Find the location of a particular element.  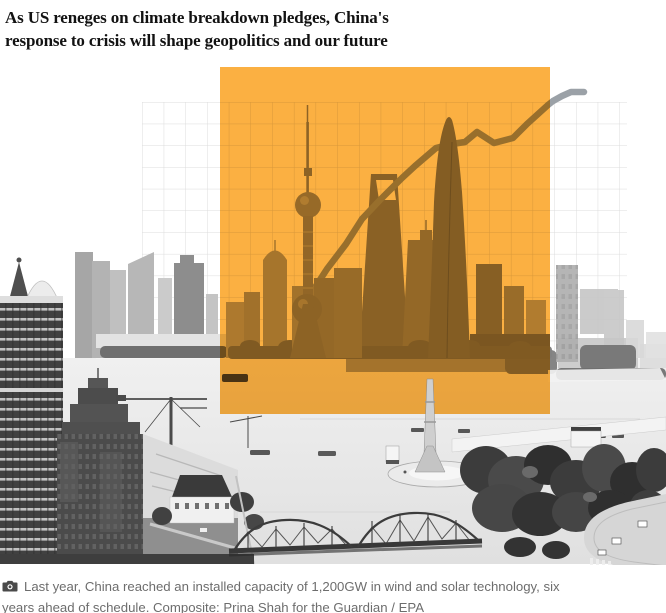

turret-cone is located at coordinates (19, 283).